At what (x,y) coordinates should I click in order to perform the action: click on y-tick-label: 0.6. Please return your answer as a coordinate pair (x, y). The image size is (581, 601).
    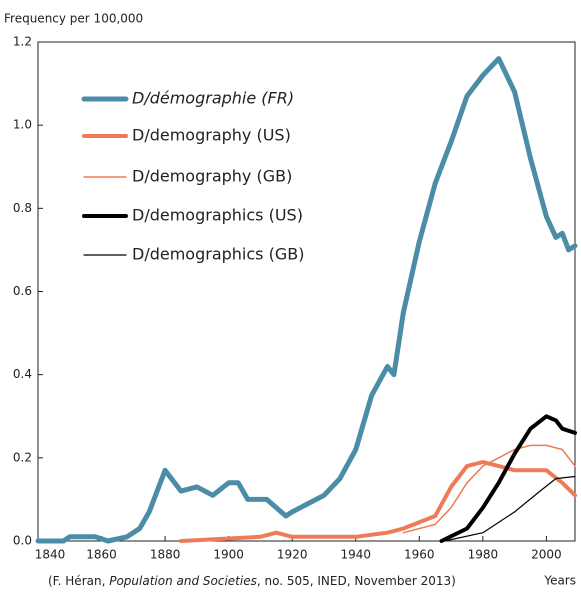
    Looking at the image, I should click on (22, 291).